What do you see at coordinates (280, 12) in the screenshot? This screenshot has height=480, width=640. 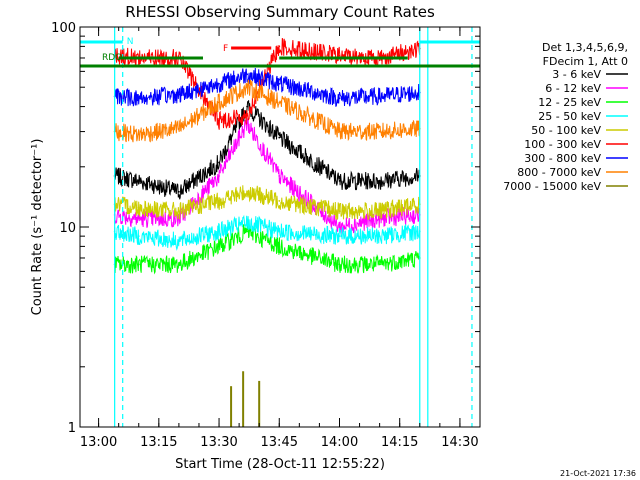 I see `chart-title: RHESSI Observing Summary Count Rates` at bounding box center [280, 12].